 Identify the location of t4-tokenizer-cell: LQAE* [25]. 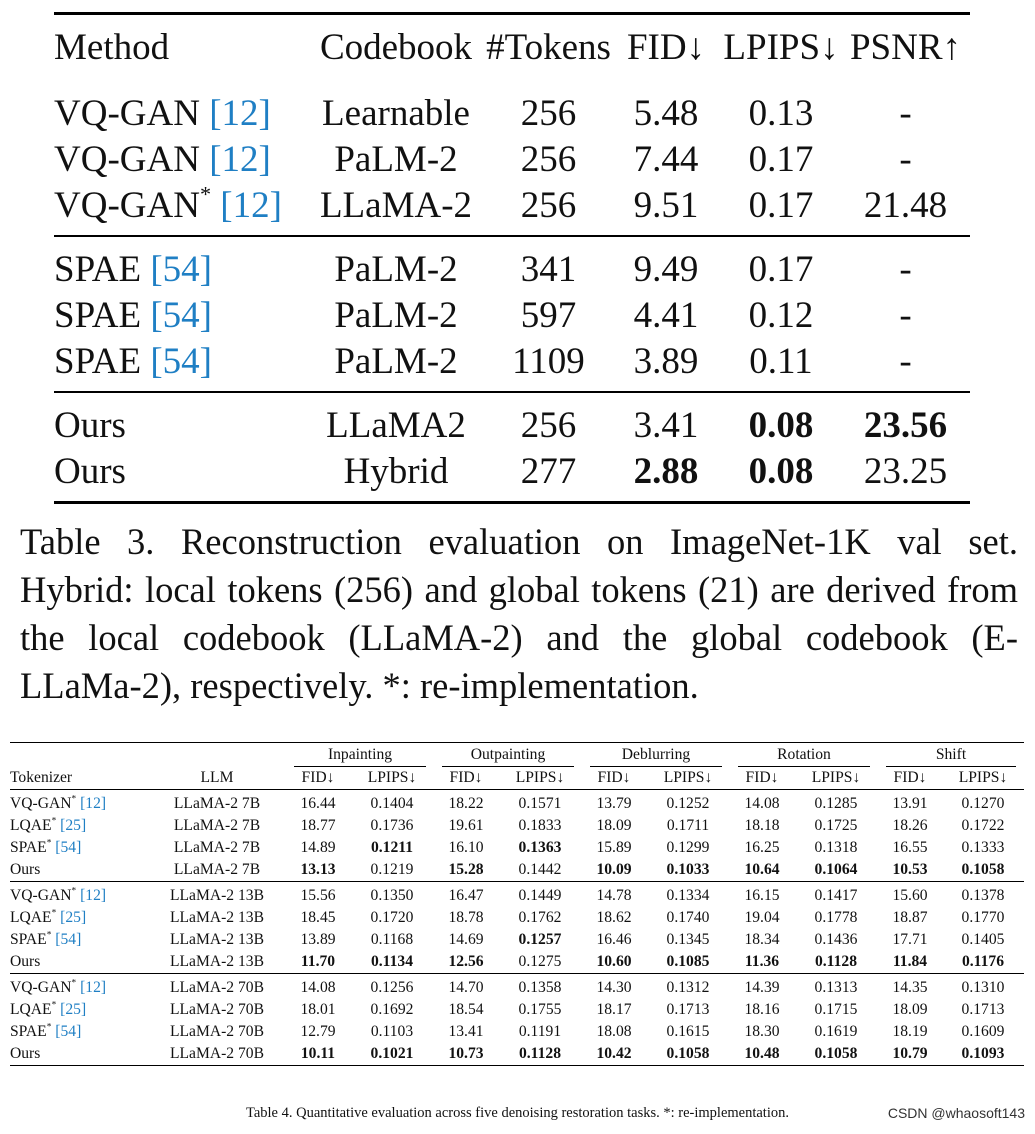
(79, 826).